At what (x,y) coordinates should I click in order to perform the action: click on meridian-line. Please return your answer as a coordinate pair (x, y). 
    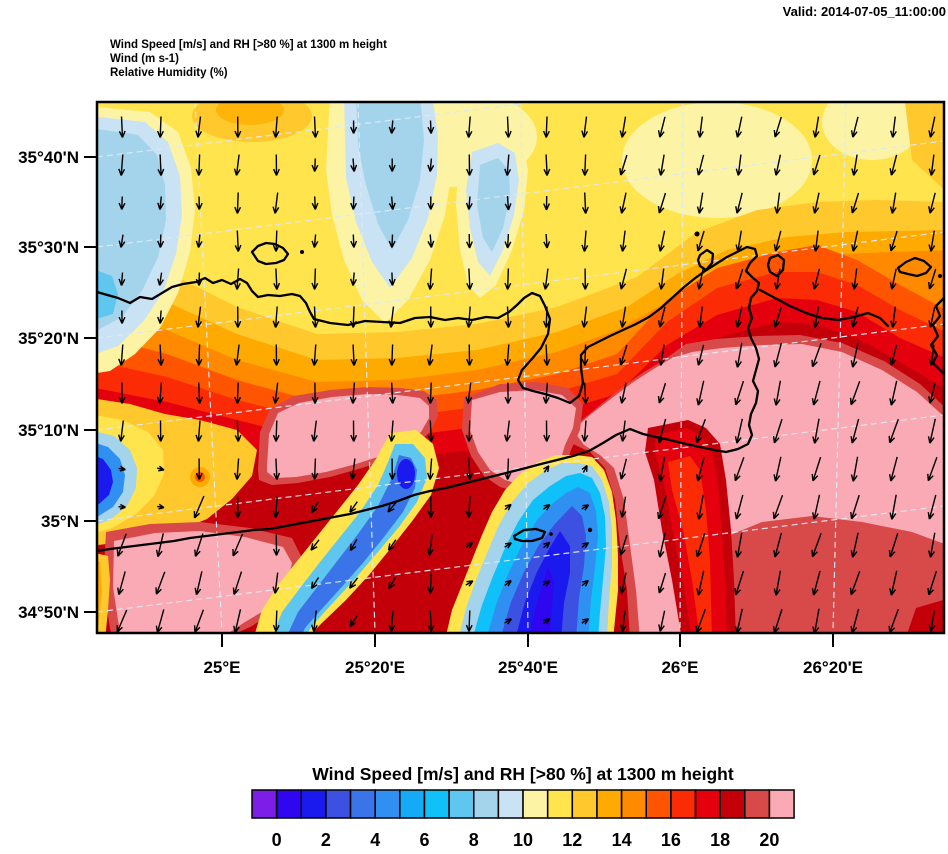
    Looking at the image, I should click on (208, 367).